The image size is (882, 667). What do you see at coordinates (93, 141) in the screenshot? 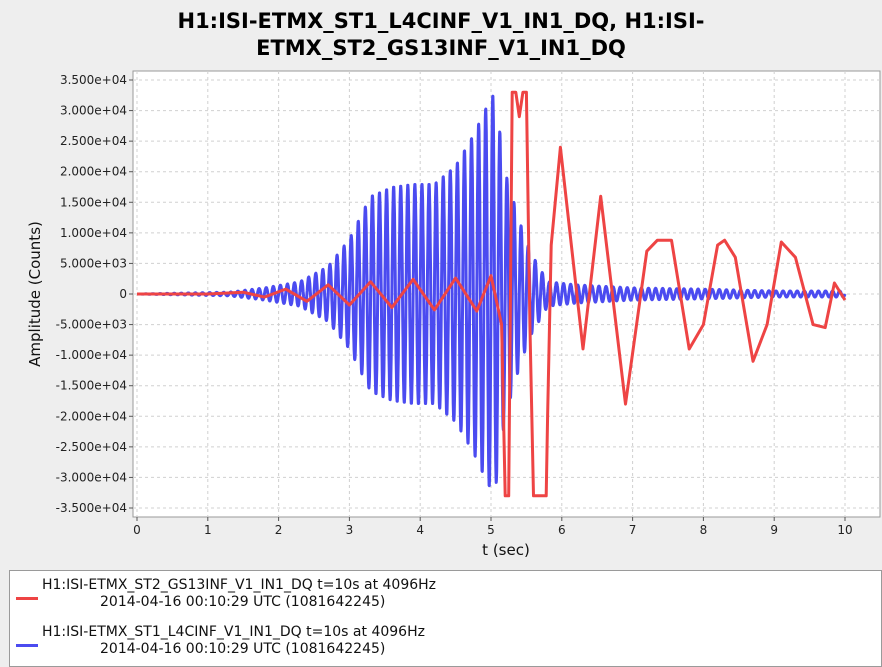
I see `y-tick-label: 2.500e+04` at bounding box center [93, 141].